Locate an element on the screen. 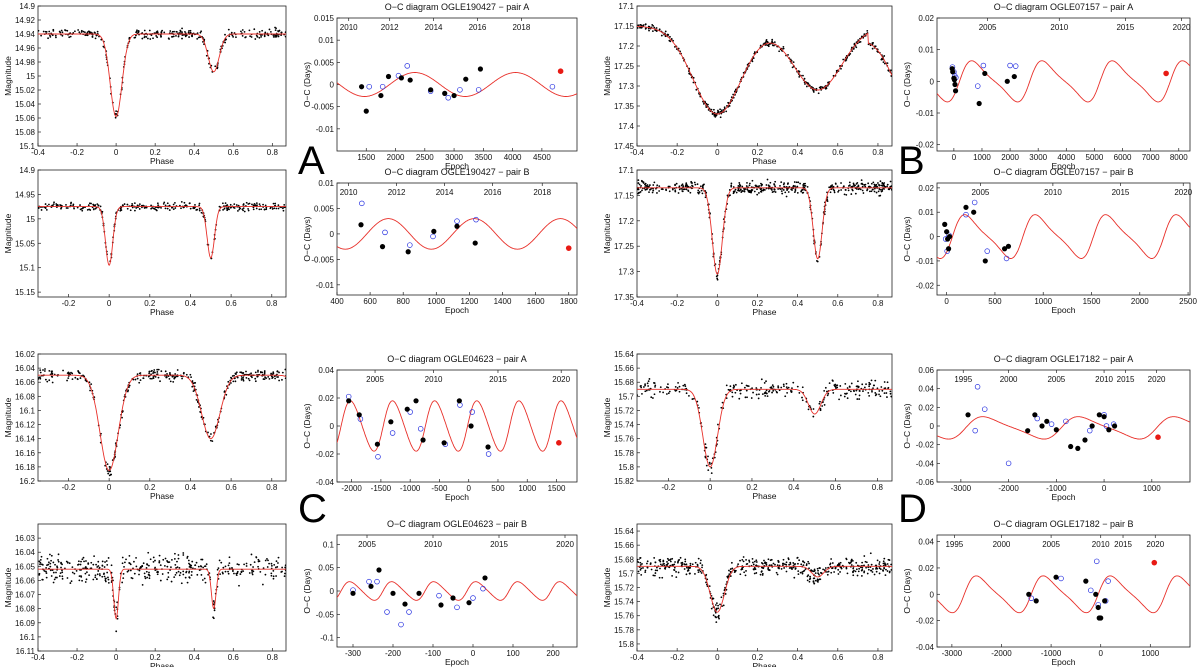 Image resolution: width=1200 pixels, height=667 pixels. y-tick-label: -0.02 is located at coordinates (925, 285).